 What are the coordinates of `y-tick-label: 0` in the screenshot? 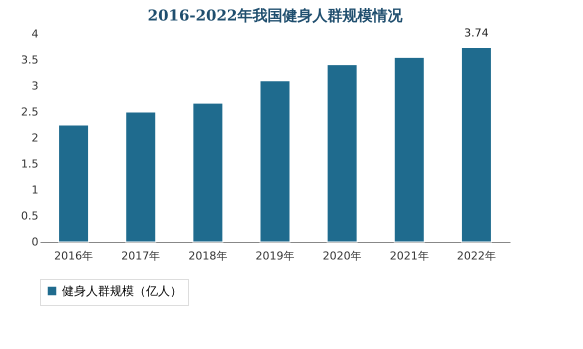 It's located at (35, 242).